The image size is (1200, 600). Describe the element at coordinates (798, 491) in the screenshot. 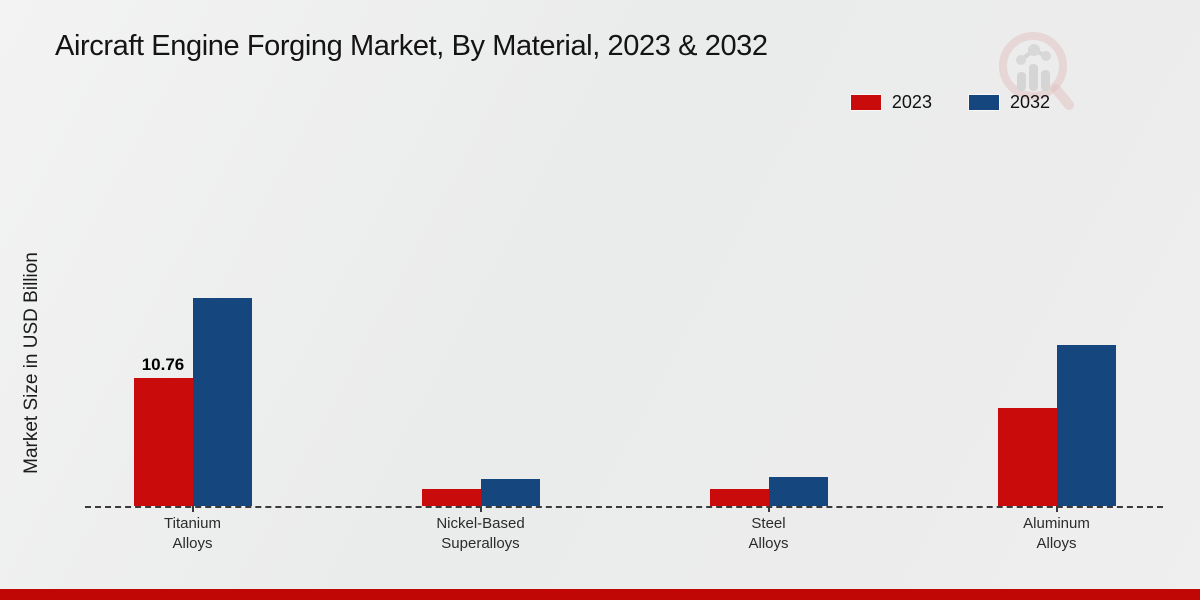

I see `bar-2032-steel-alloys` at that location.